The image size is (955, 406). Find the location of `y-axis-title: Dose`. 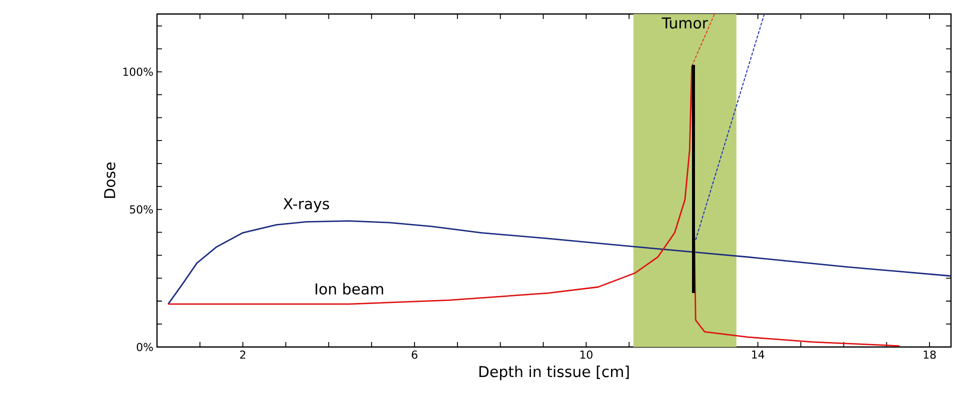

y-axis-title: Dose is located at coordinates (110, 180).